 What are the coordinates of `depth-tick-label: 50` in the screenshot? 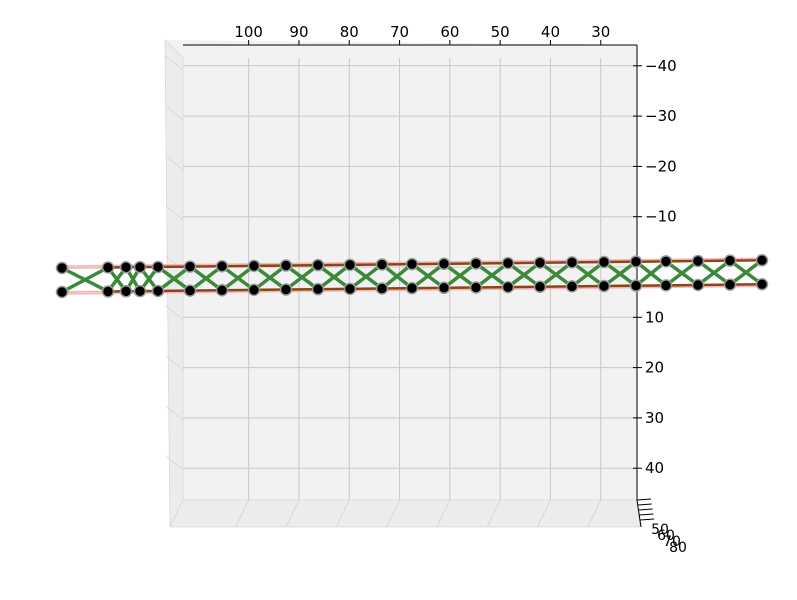 It's located at (660, 530).